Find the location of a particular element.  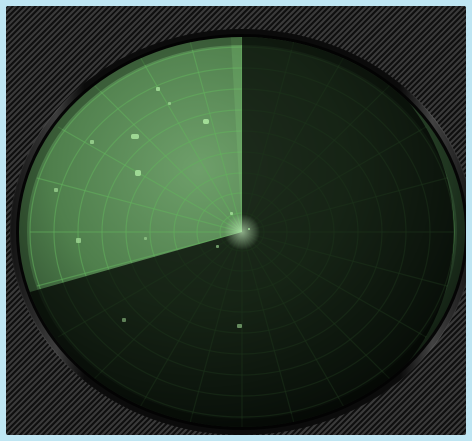

radar-center-glow is located at coordinates (242, 232).